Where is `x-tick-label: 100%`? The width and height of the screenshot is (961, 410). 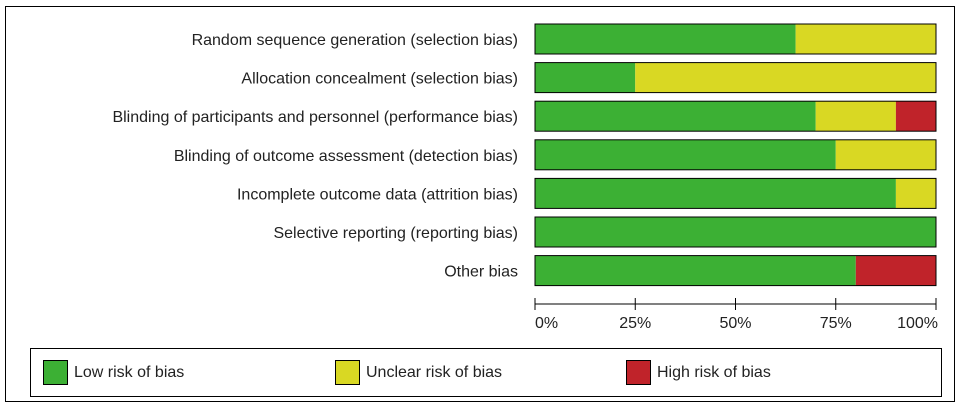 x-tick-label: 100% is located at coordinates (917, 323).